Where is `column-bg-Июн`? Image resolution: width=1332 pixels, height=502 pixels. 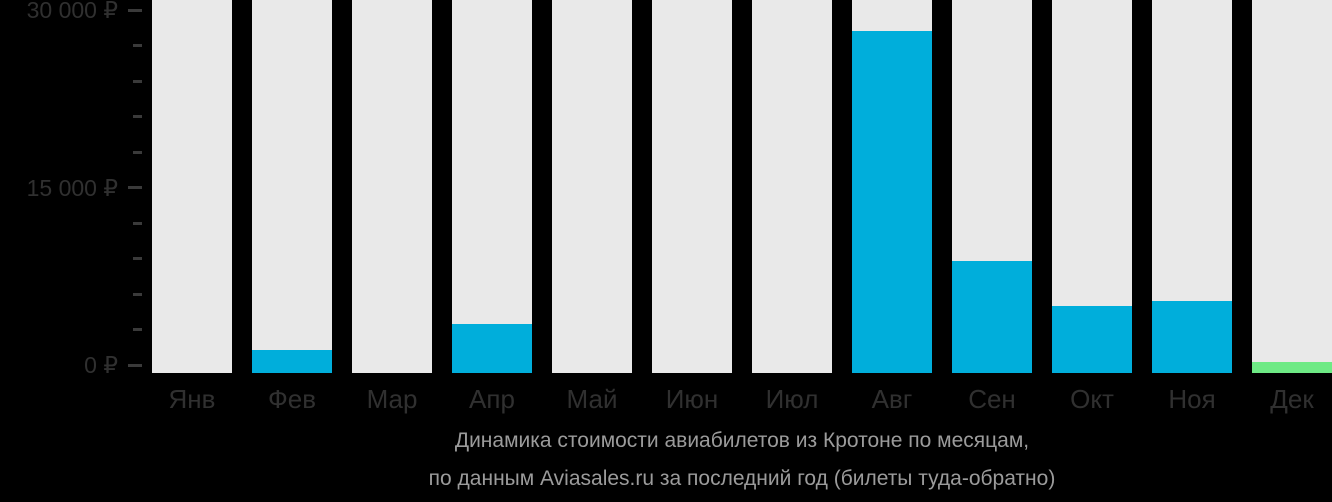 column-bg-Июн is located at coordinates (692, 186).